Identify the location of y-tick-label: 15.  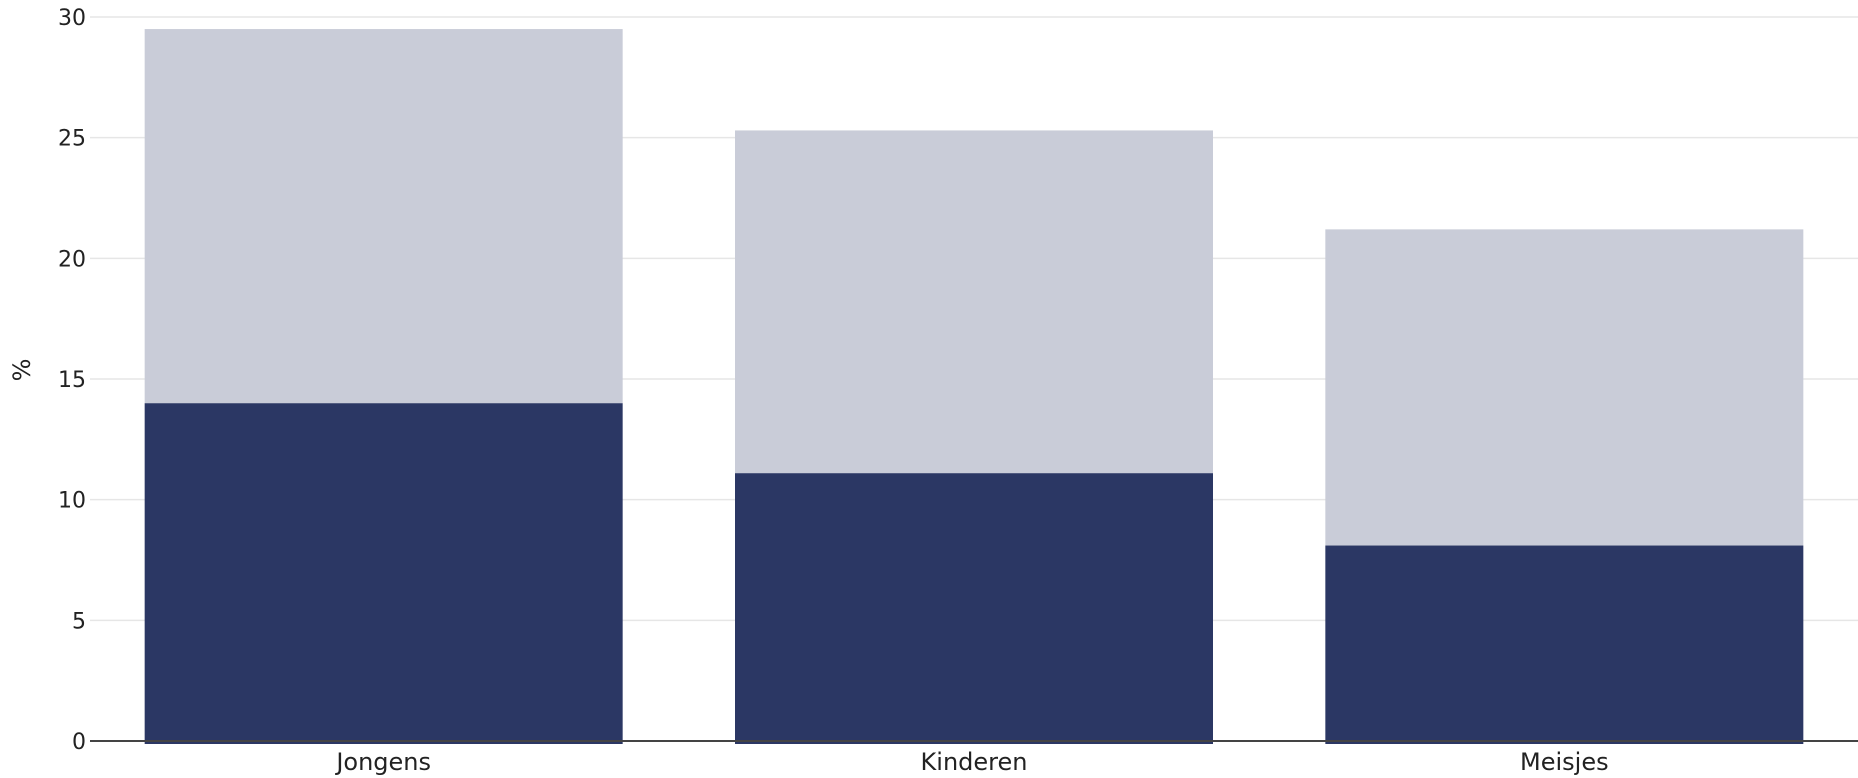
(72, 380).